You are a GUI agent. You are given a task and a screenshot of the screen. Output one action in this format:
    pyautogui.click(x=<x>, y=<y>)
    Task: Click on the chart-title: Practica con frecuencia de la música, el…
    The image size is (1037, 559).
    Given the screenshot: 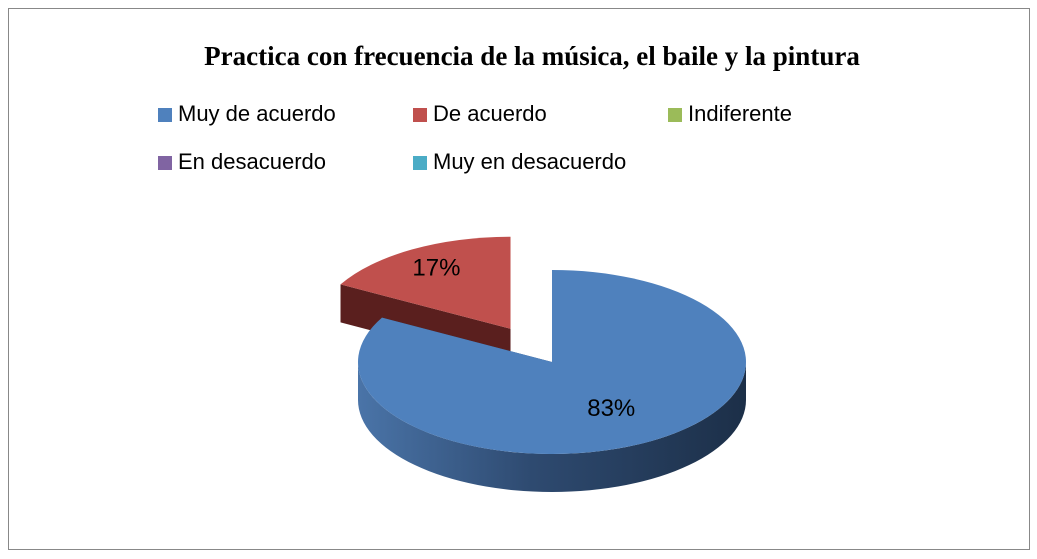 What is the action you would take?
    pyautogui.click(x=532, y=56)
    